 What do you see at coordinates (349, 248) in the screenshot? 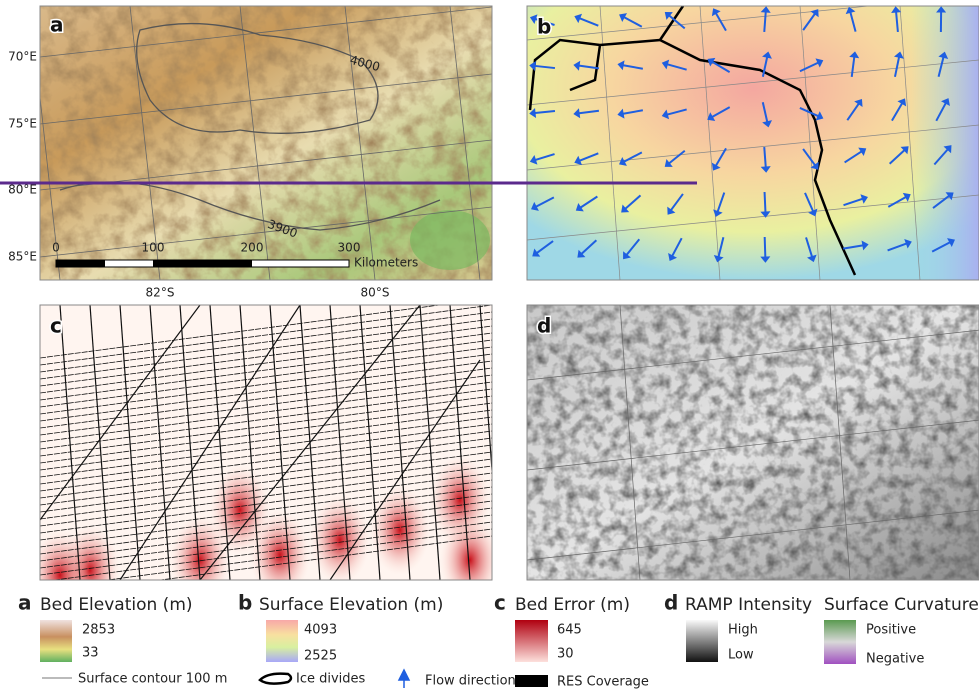
I see `scale-tick: 300` at bounding box center [349, 248].